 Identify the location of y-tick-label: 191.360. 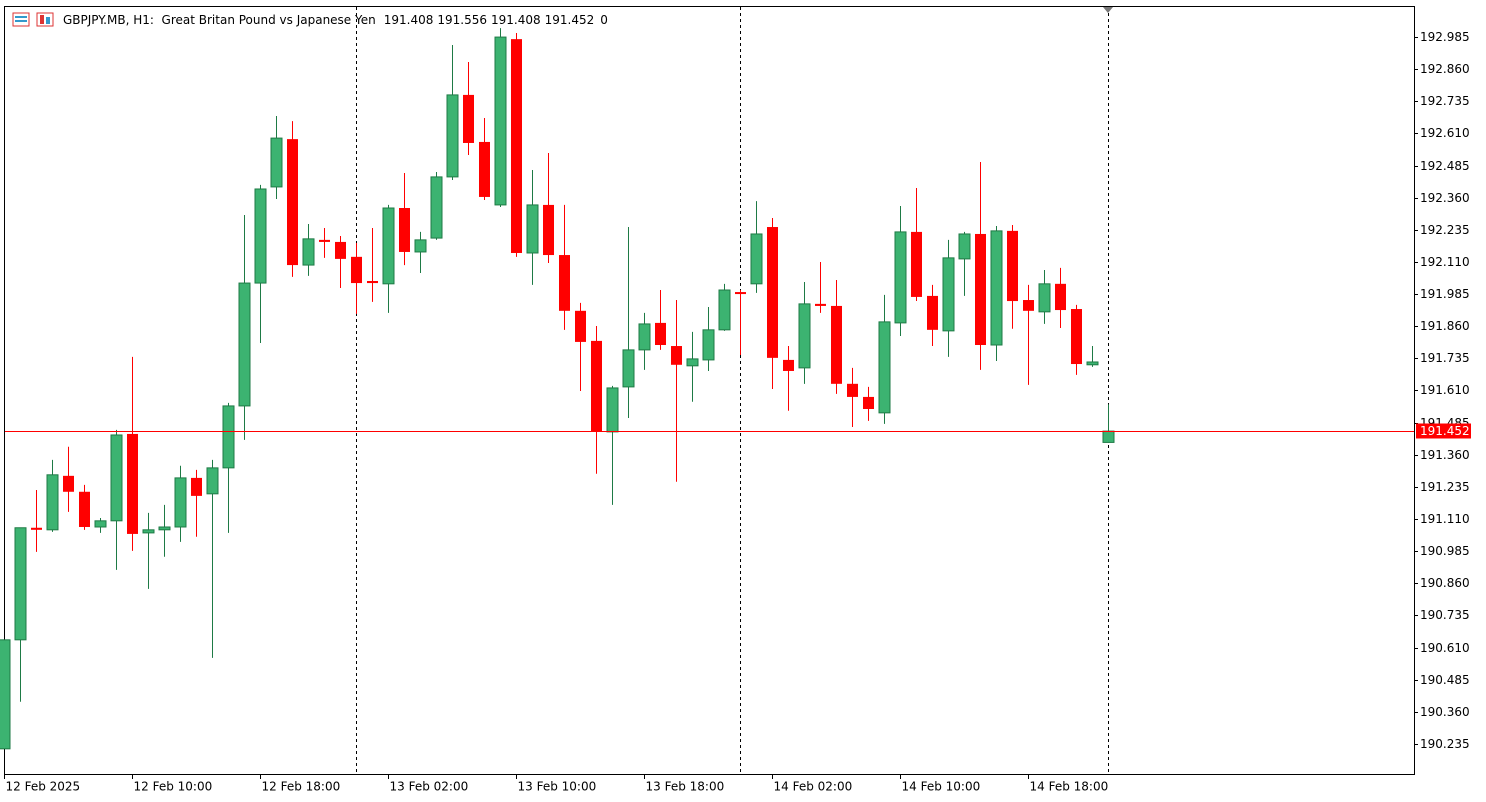
(1445, 455).